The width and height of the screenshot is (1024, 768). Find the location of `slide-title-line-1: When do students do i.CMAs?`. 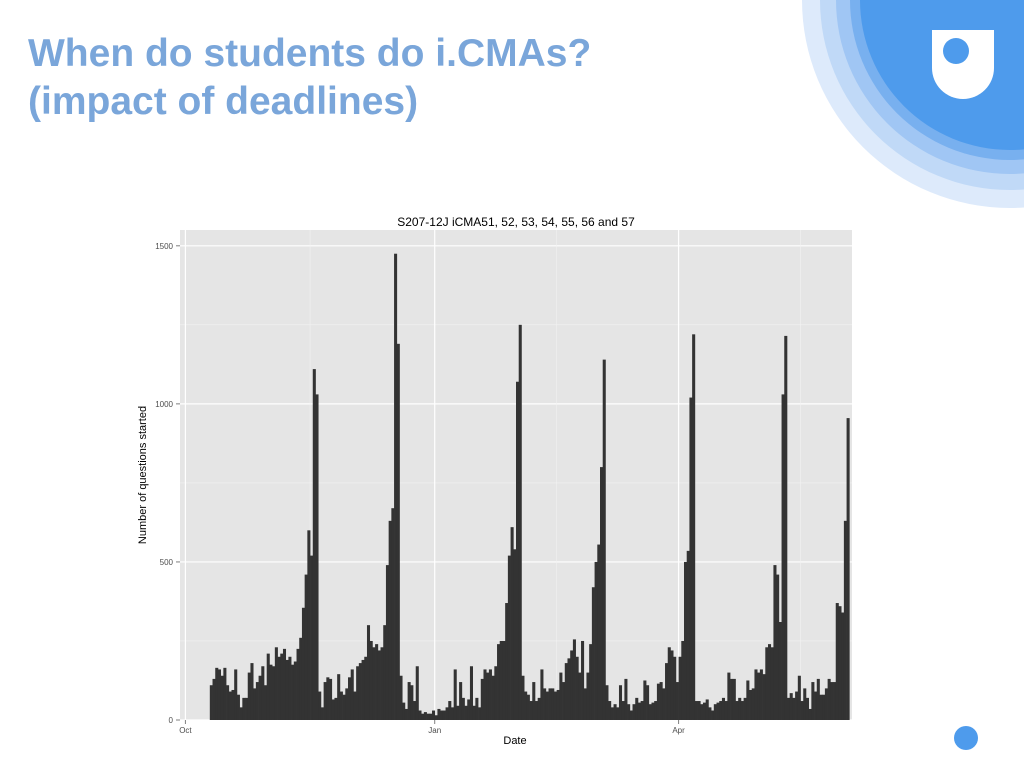

slide-title-line-1: When do students do i.CMAs? is located at coordinates (310, 53).